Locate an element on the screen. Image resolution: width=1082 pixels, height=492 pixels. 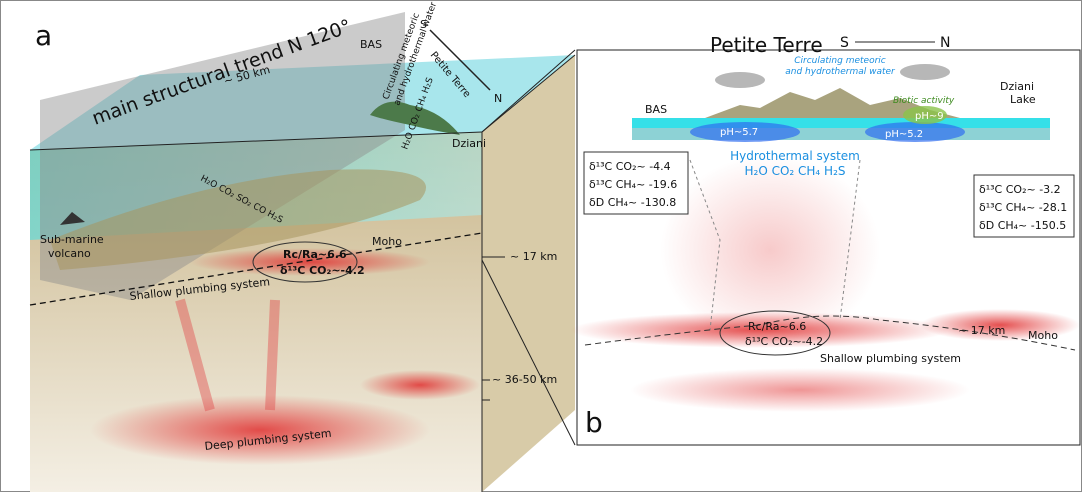
land is located at coordinates (832, 103).